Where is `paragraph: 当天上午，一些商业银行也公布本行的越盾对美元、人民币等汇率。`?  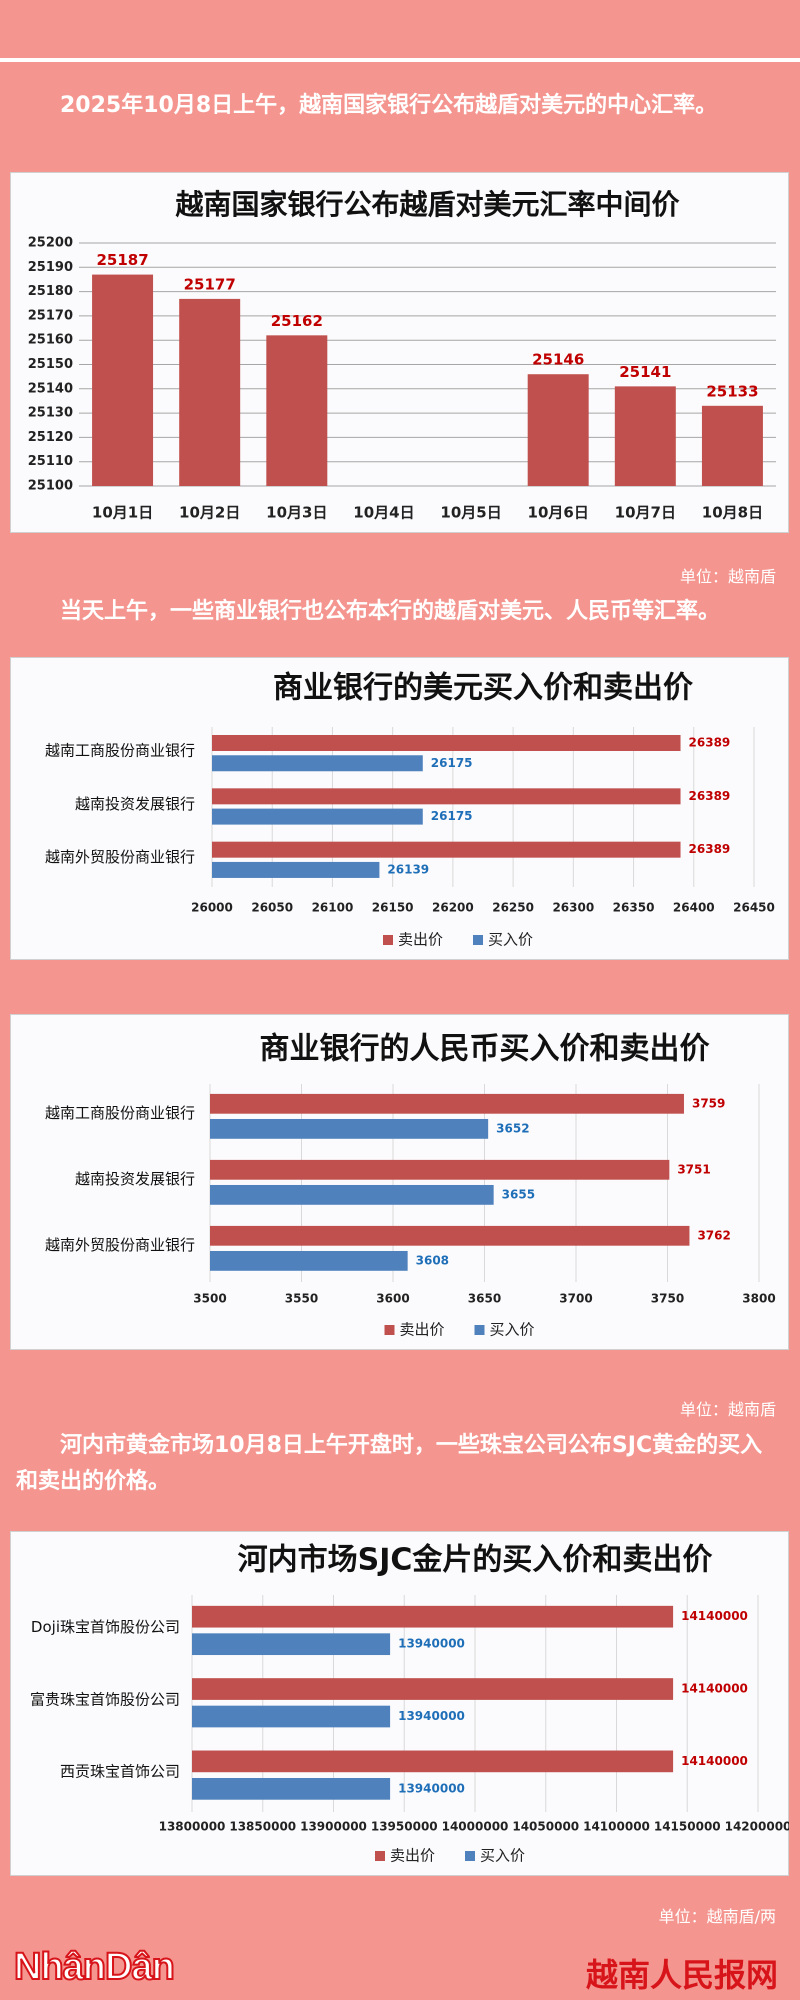 paragraph: 当天上午，一些商业银行也公布本行的越盾对美元、人民币等汇率。 is located at coordinates (390, 611).